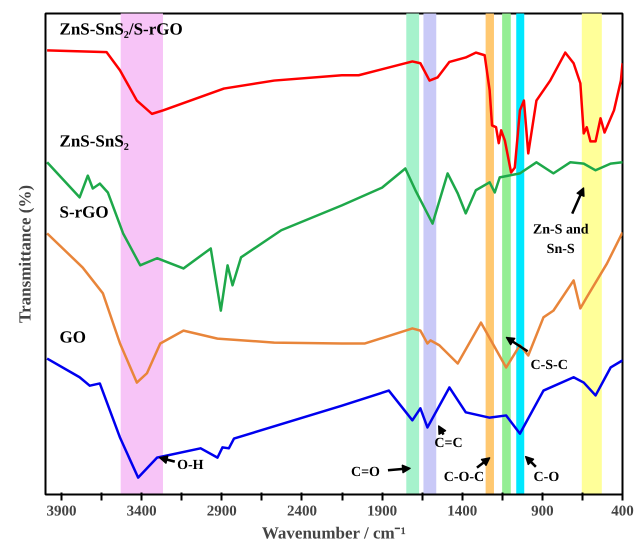 Image resolution: width=635 pixels, height=556 pixels. I want to click on x-axis-title: Wavenumber / cm⁻¹, so click(334, 533).